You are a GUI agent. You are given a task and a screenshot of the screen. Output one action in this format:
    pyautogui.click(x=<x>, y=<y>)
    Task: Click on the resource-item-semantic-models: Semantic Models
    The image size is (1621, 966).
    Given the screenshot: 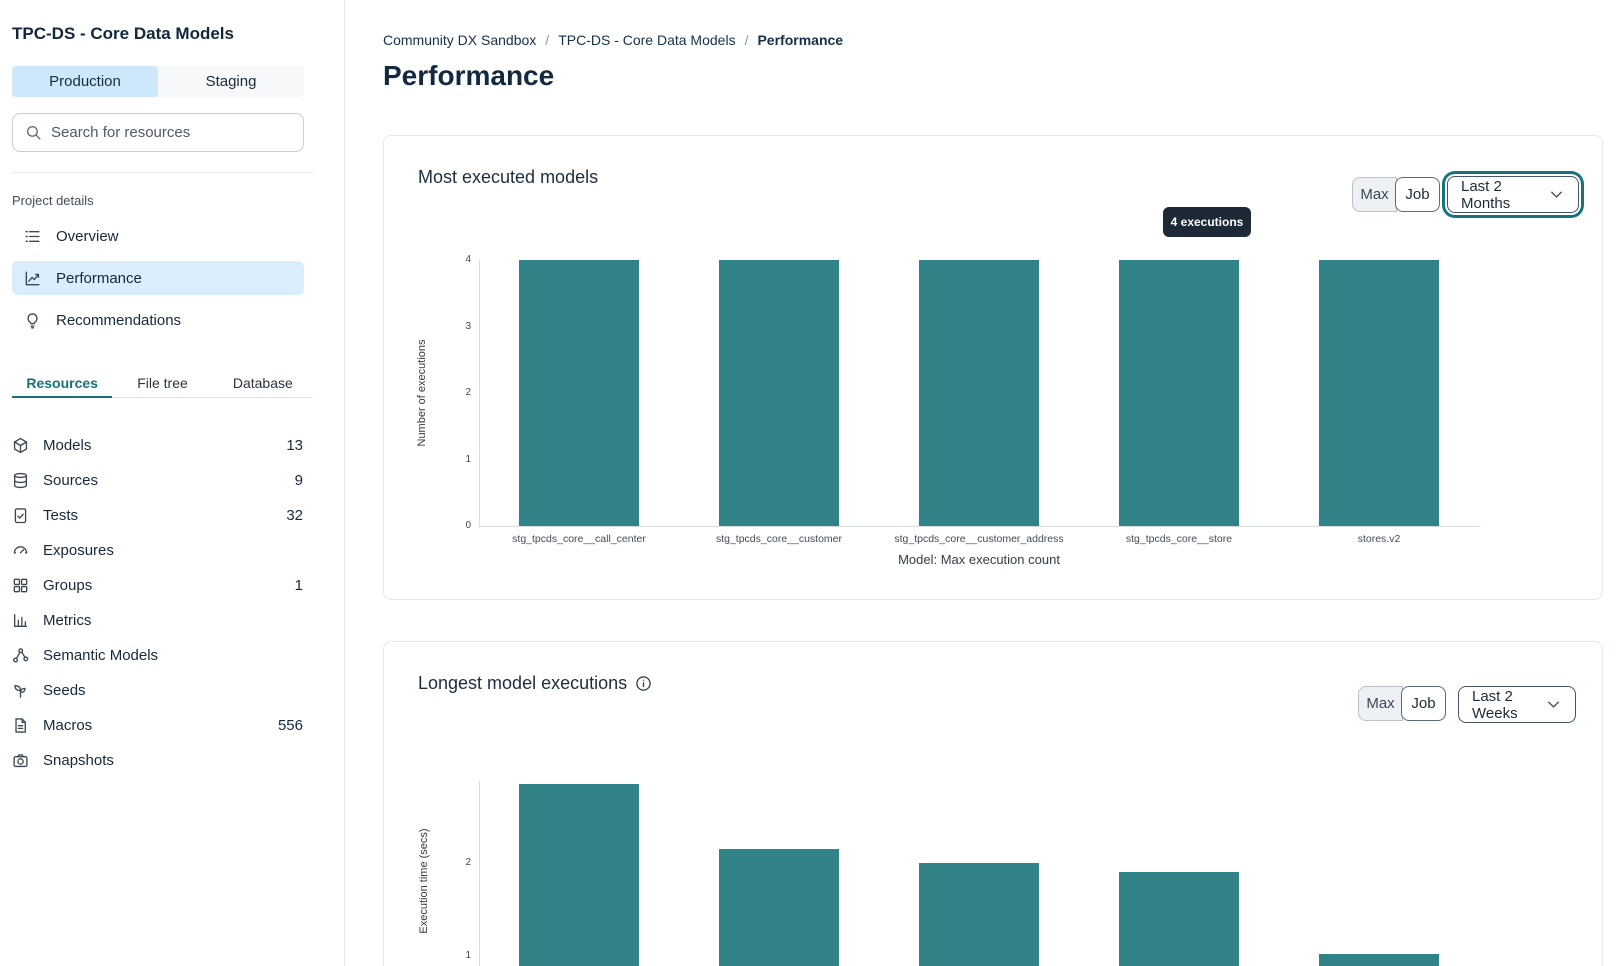 What is the action you would take?
    pyautogui.click(x=157, y=655)
    